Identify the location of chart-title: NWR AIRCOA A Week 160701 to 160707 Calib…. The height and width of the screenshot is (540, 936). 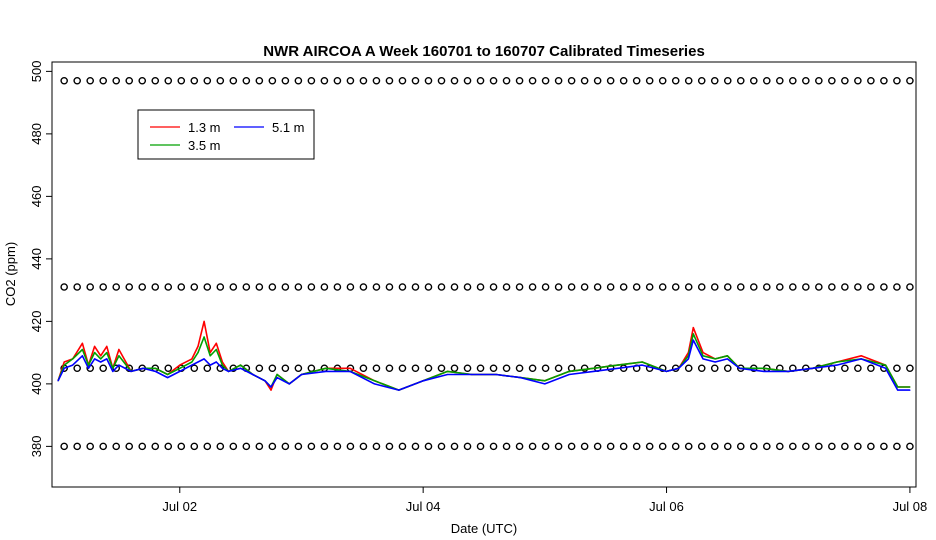
(484, 51).